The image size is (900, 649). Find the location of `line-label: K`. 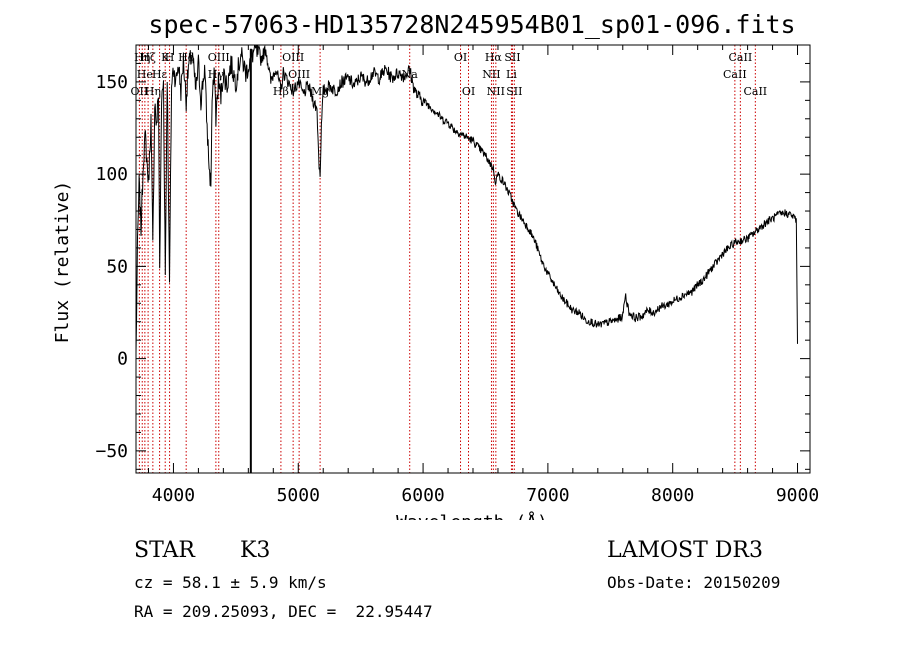

line-label: K is located at coordinates (165, 57).